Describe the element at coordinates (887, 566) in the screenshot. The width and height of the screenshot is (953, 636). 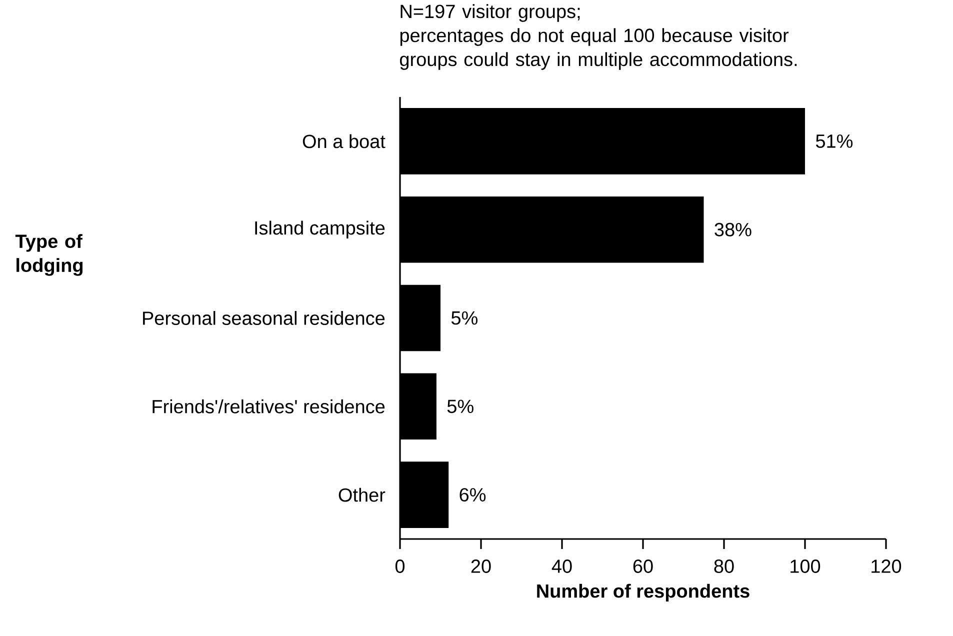
I see `x-tick-label: 120` at that location.